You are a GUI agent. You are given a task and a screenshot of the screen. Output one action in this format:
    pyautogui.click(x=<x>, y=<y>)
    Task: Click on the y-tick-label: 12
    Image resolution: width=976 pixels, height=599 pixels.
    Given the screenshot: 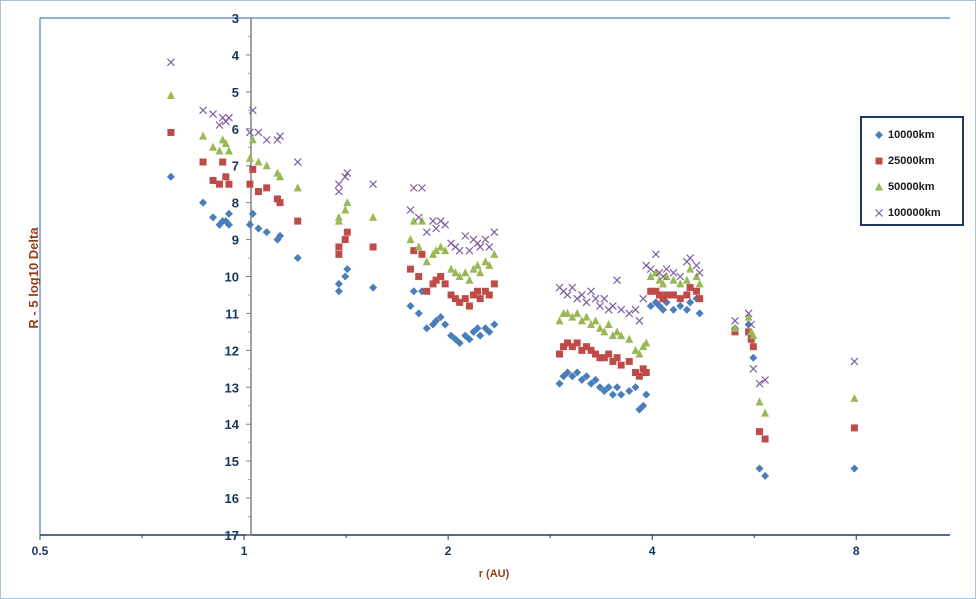 What is the action you would take?
    pyautogui.click(x=232, y=350)
    